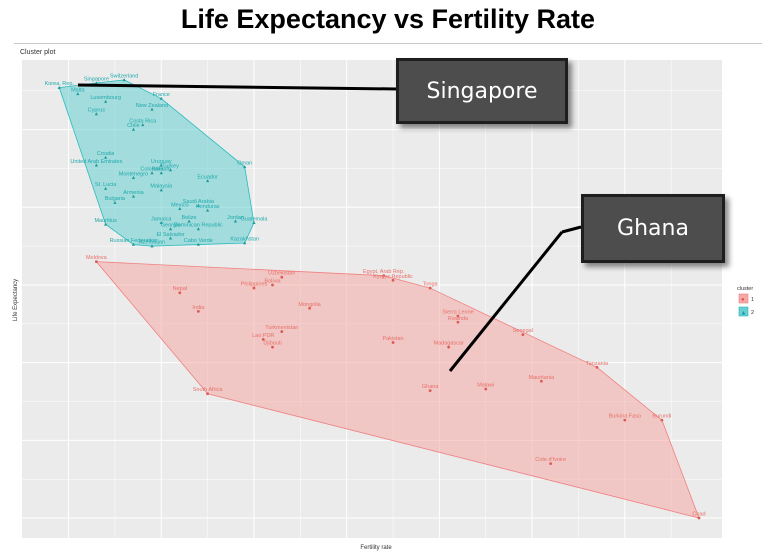 The height and width of the screenshot is (558, 776). I want to click on data-point-oman, so click(245, 167).